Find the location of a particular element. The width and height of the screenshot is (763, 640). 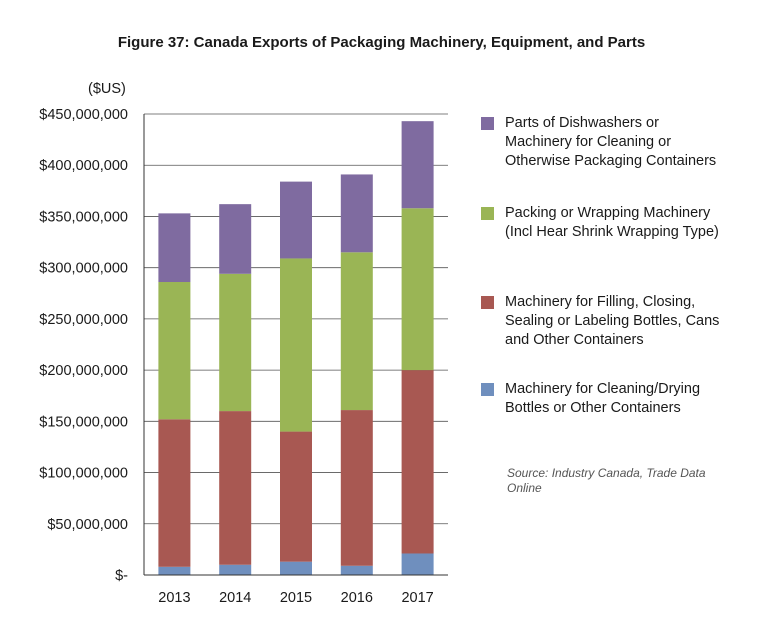

y-tick-label: $50,000,000 is located at coordinates (87, 525).